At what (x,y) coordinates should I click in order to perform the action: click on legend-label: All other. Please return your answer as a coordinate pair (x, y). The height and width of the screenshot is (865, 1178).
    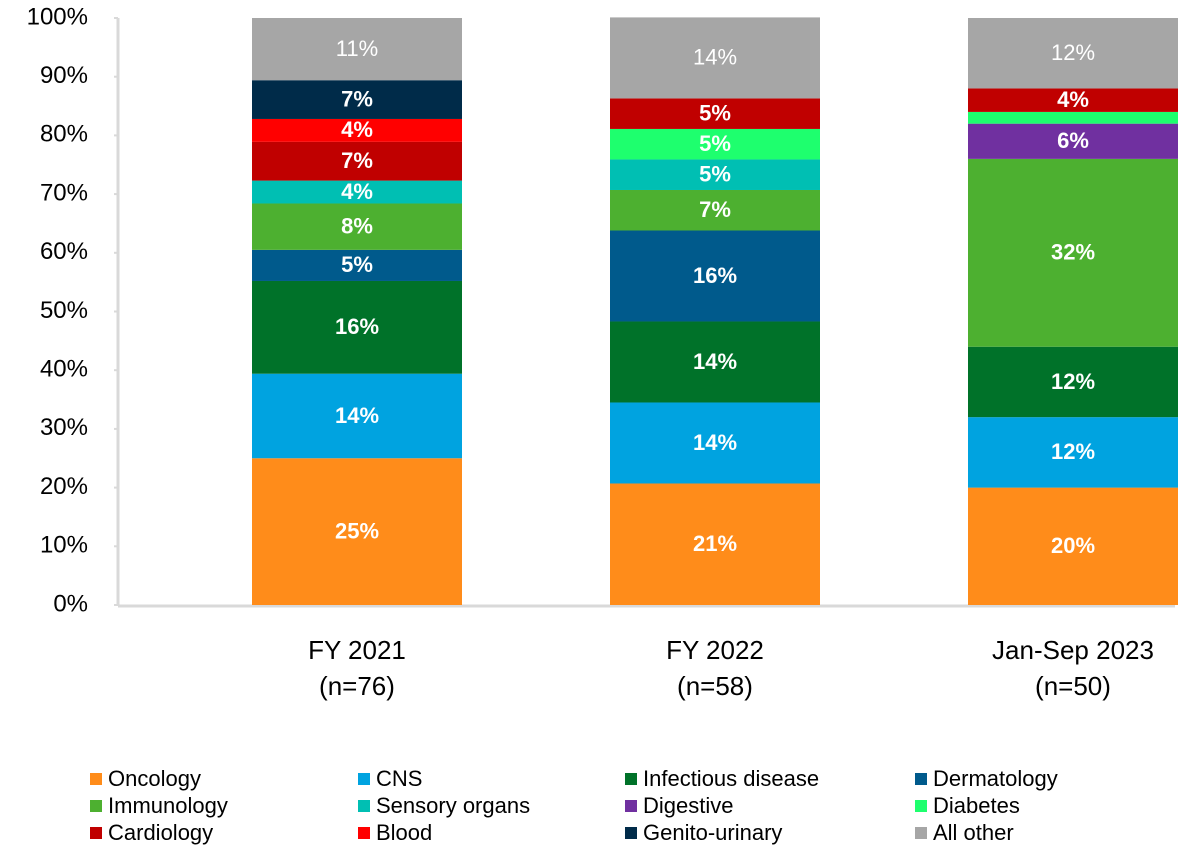
    Looking at the image, I should click on (973, 832).